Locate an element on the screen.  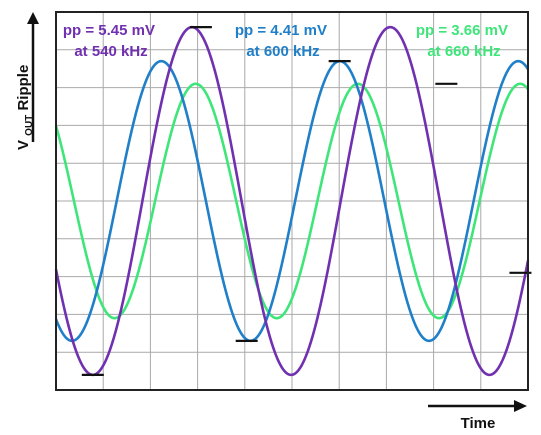
y-axis-arrow-icon is located at coordinates (33, 77).